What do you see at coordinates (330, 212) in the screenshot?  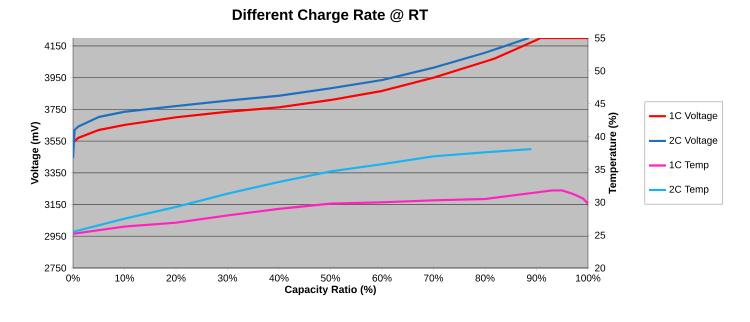 I see `line-series` at bounding box center [330, 212].